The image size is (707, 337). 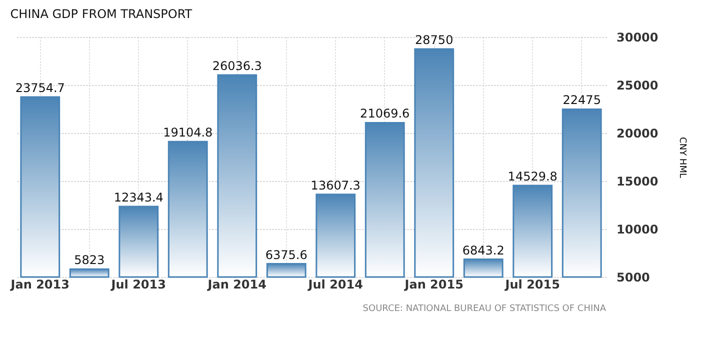 What do you see at coordinates (188, 133) in the screenshot?
I see `data-label: 19104.8` at bounding box center [188, 133].